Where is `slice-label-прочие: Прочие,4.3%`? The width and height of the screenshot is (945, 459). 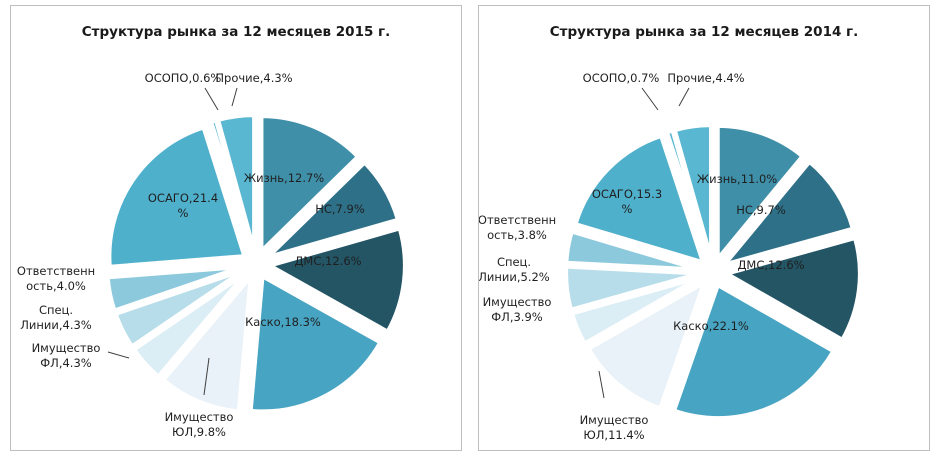 slice-label-прочие: Прочие,4.3% is located at coordinates (253, 78).